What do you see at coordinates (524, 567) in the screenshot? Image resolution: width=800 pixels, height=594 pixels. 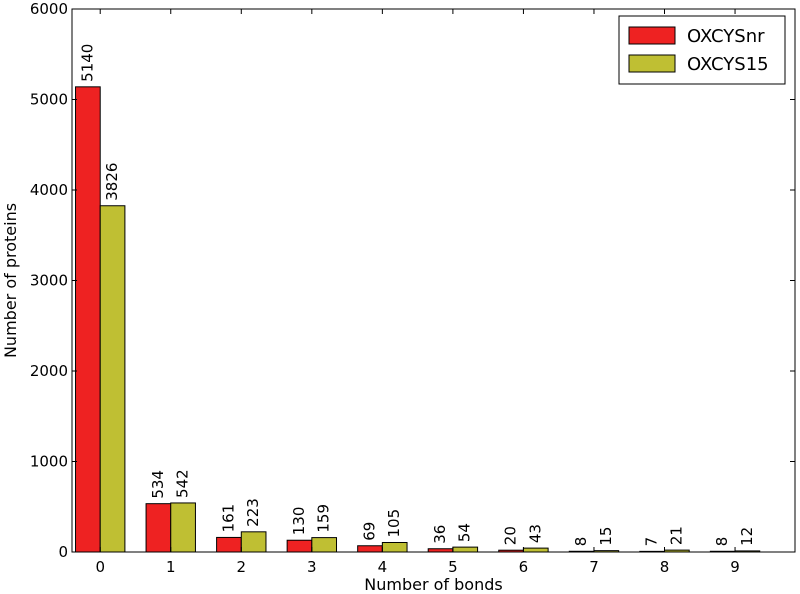 I see `x-tick-label-6: 6` at bounding box center [524, 567].